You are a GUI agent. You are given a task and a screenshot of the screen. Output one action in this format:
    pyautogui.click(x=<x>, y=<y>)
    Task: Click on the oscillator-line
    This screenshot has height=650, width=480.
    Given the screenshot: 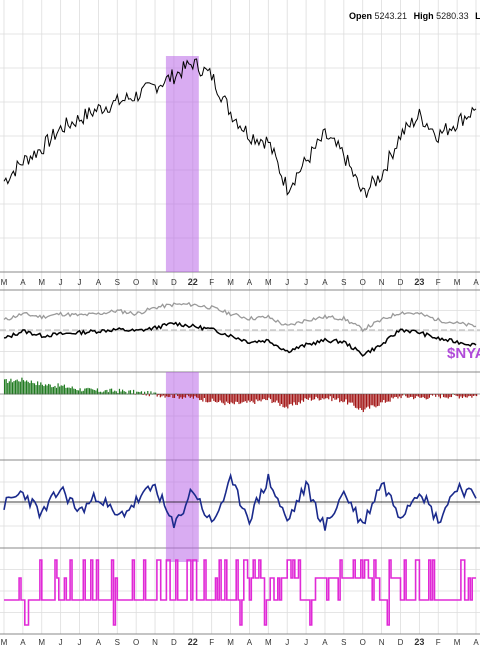 What is the action you would take?
    pyautogui.click(x=240, y=501)
    